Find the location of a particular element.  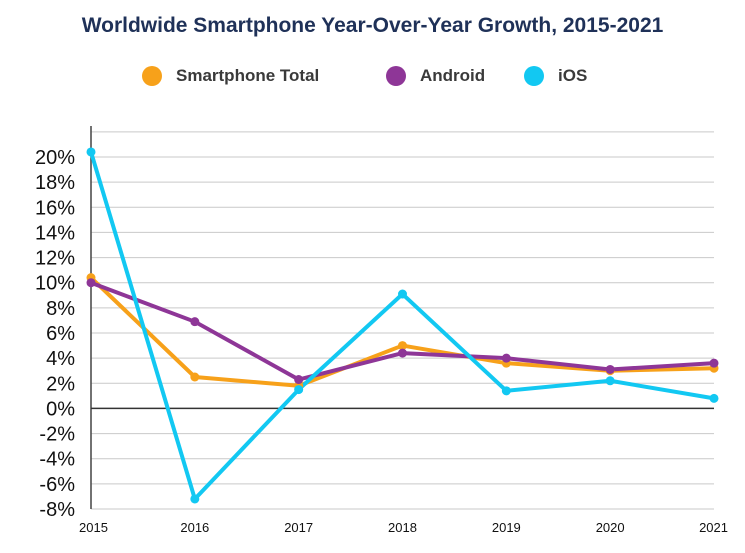

legend-label-android: Android is located at coordinates (453, 75).